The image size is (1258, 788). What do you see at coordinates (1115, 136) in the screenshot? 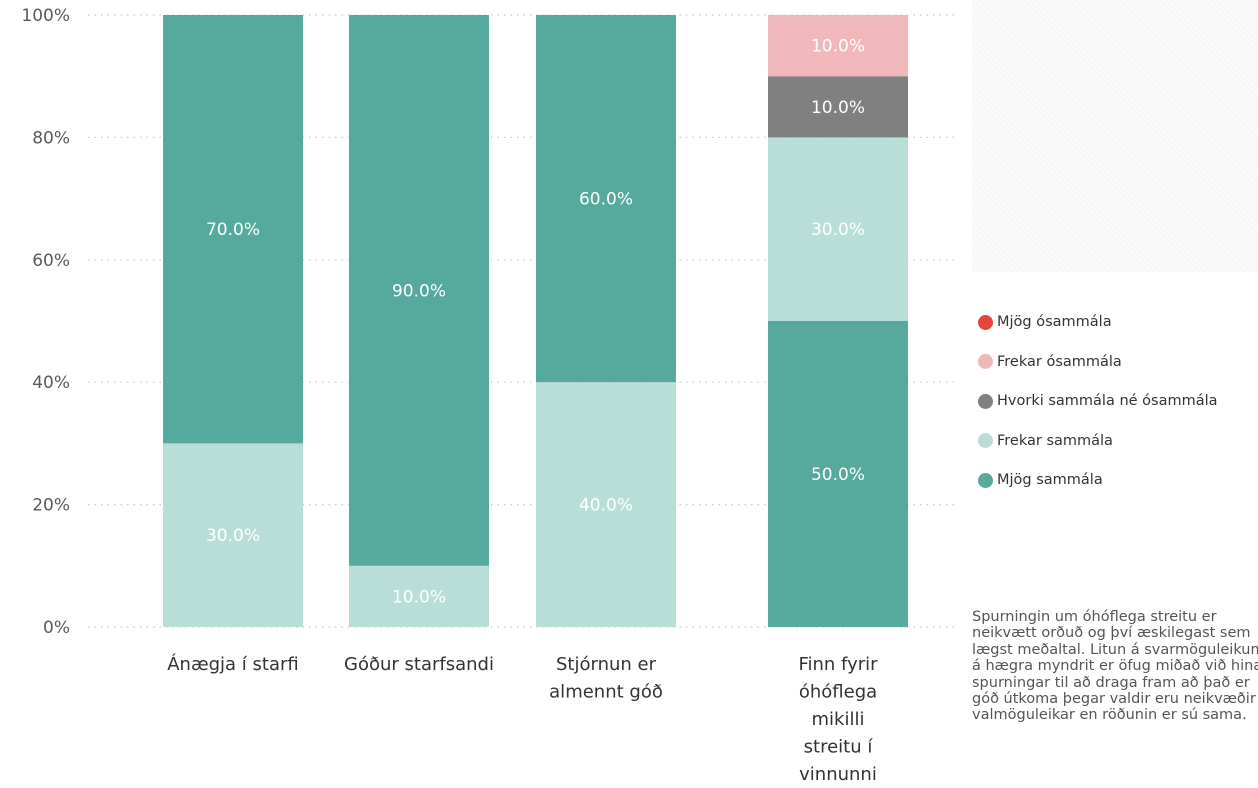
I see `background-texture-panel` at bounding box center [1115, 136].